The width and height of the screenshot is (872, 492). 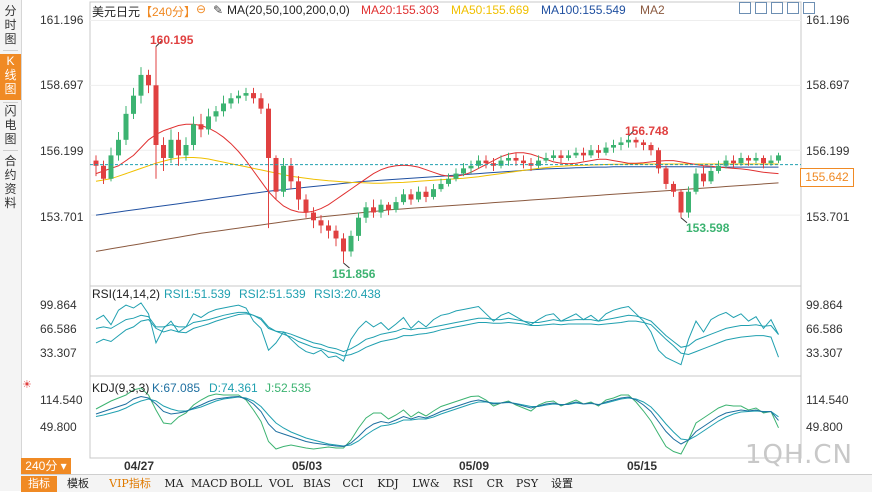 What do you see at coordinates (246, 483) in the screenshot?
I see `tab-boll: BOLL` at bounding box center [246, 483].